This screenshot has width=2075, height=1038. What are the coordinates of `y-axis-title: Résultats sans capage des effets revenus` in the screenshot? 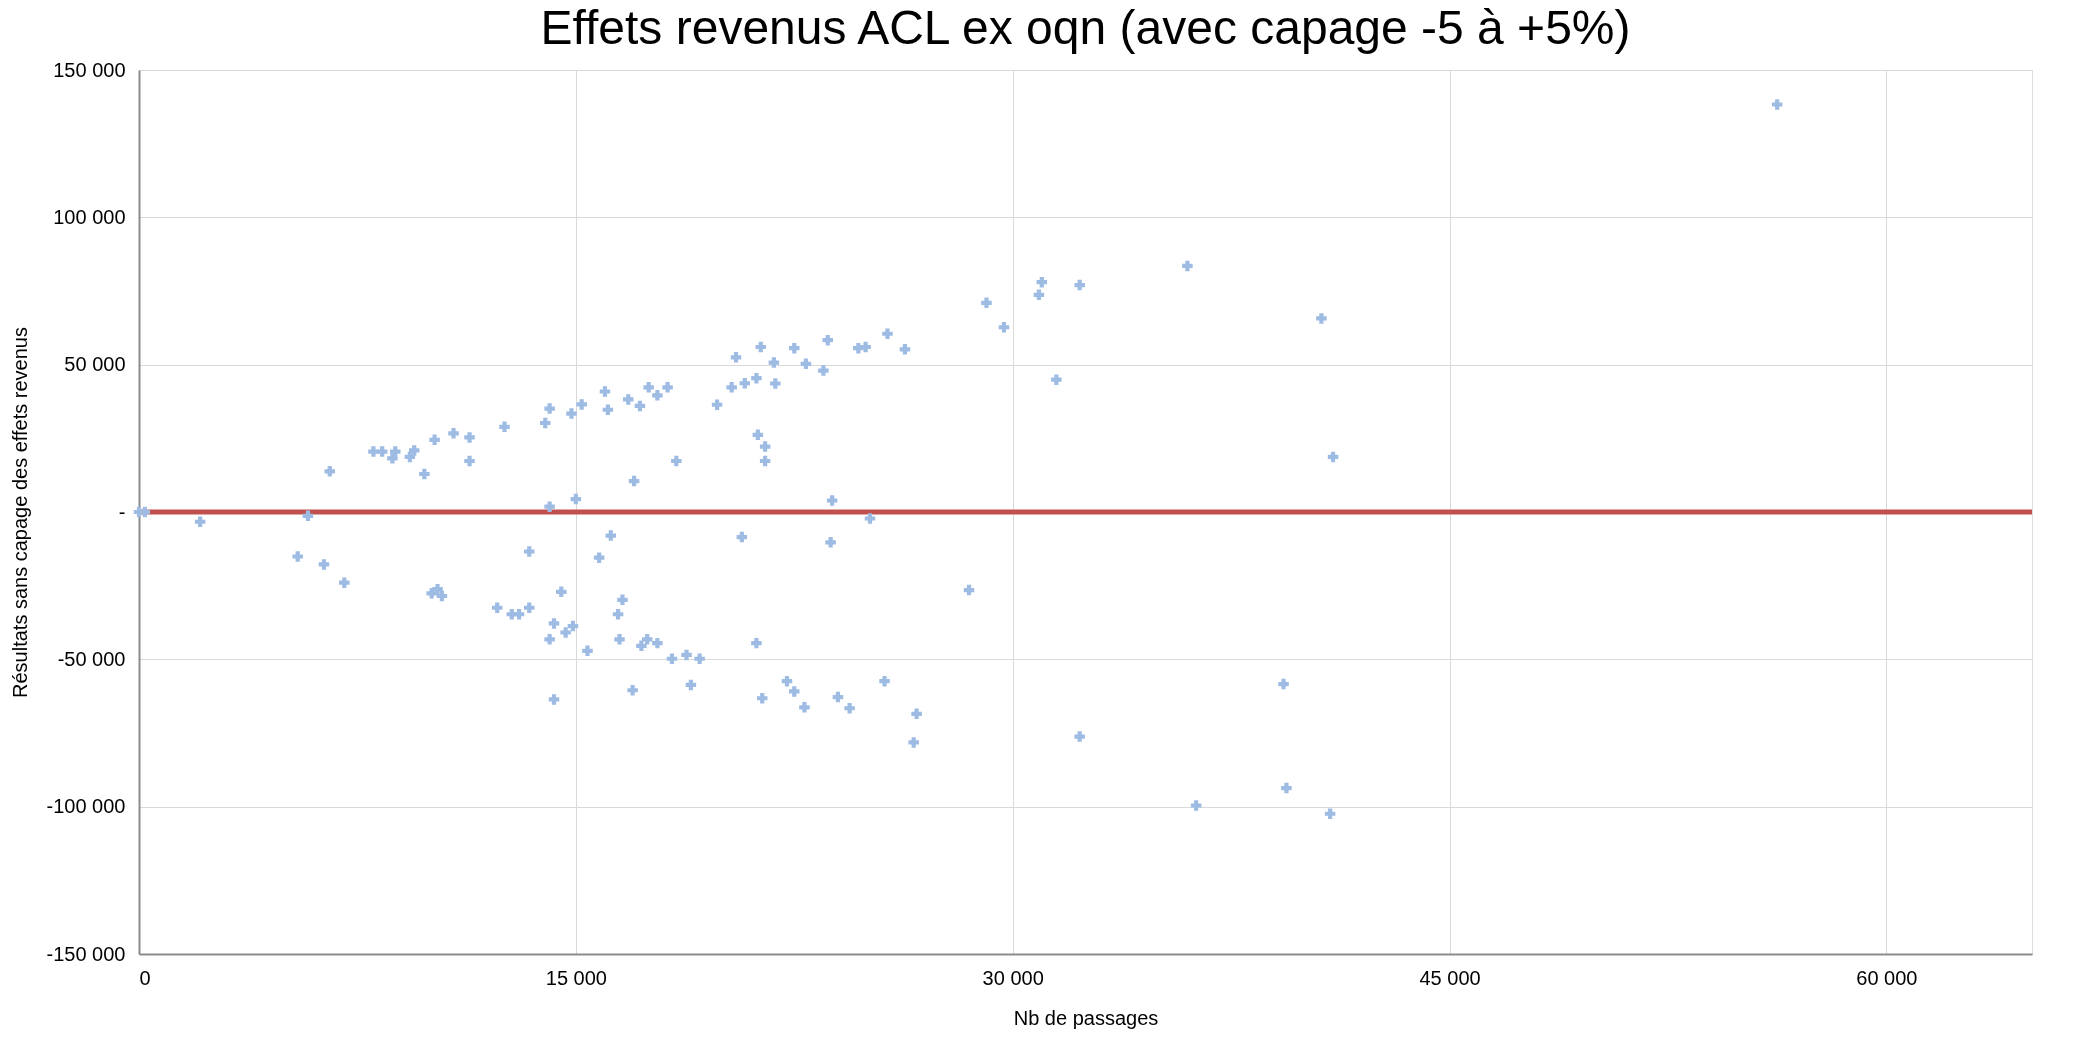 It's located at (19, 512).